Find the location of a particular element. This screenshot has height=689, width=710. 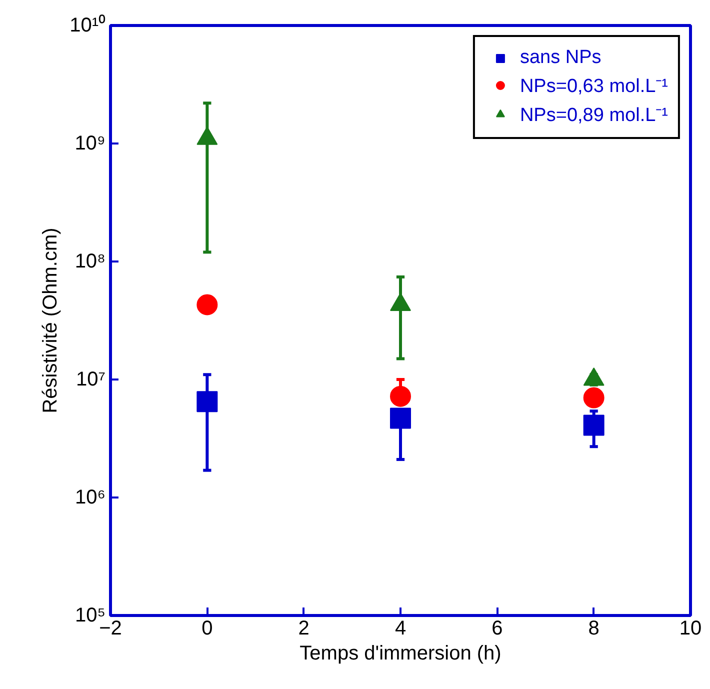

x-tick-label: 2 is located at coordinates (304, 629).